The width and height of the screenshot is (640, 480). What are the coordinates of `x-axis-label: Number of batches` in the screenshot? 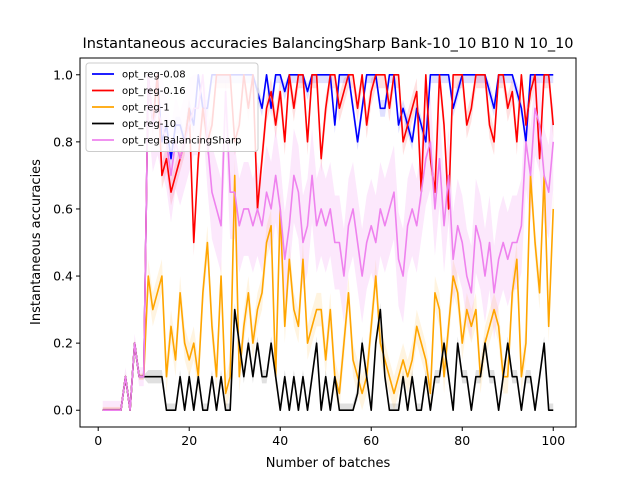 It's located at (328, 463).